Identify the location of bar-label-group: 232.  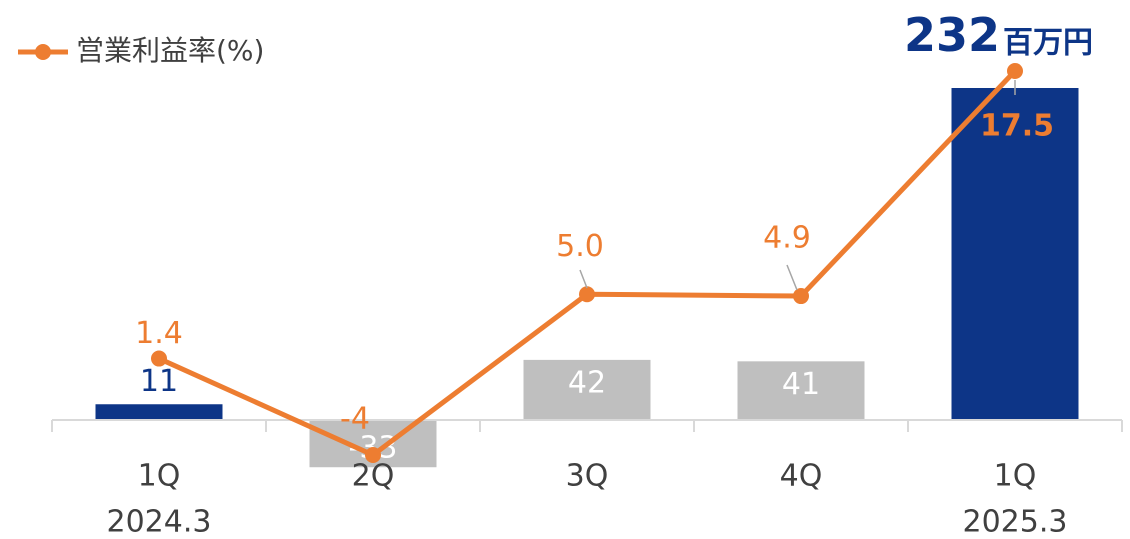
(952, 35).